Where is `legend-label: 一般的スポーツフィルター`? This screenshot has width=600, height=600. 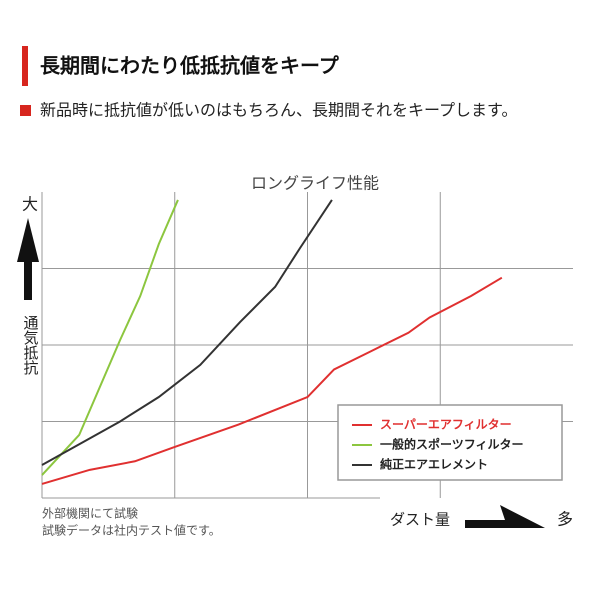
legend-label: 一般的スポーツフィルター is located at coordinates (452, 444).